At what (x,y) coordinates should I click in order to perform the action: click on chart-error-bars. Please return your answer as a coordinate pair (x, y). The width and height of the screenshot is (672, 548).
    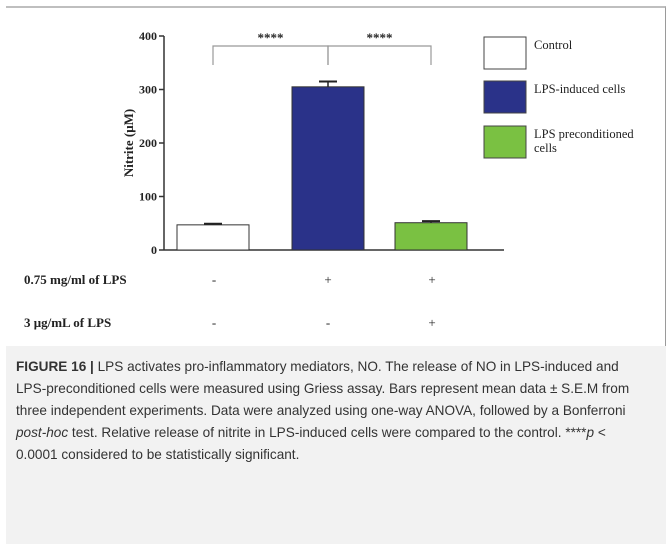
    Looking at the image, I should click on (322, 152).